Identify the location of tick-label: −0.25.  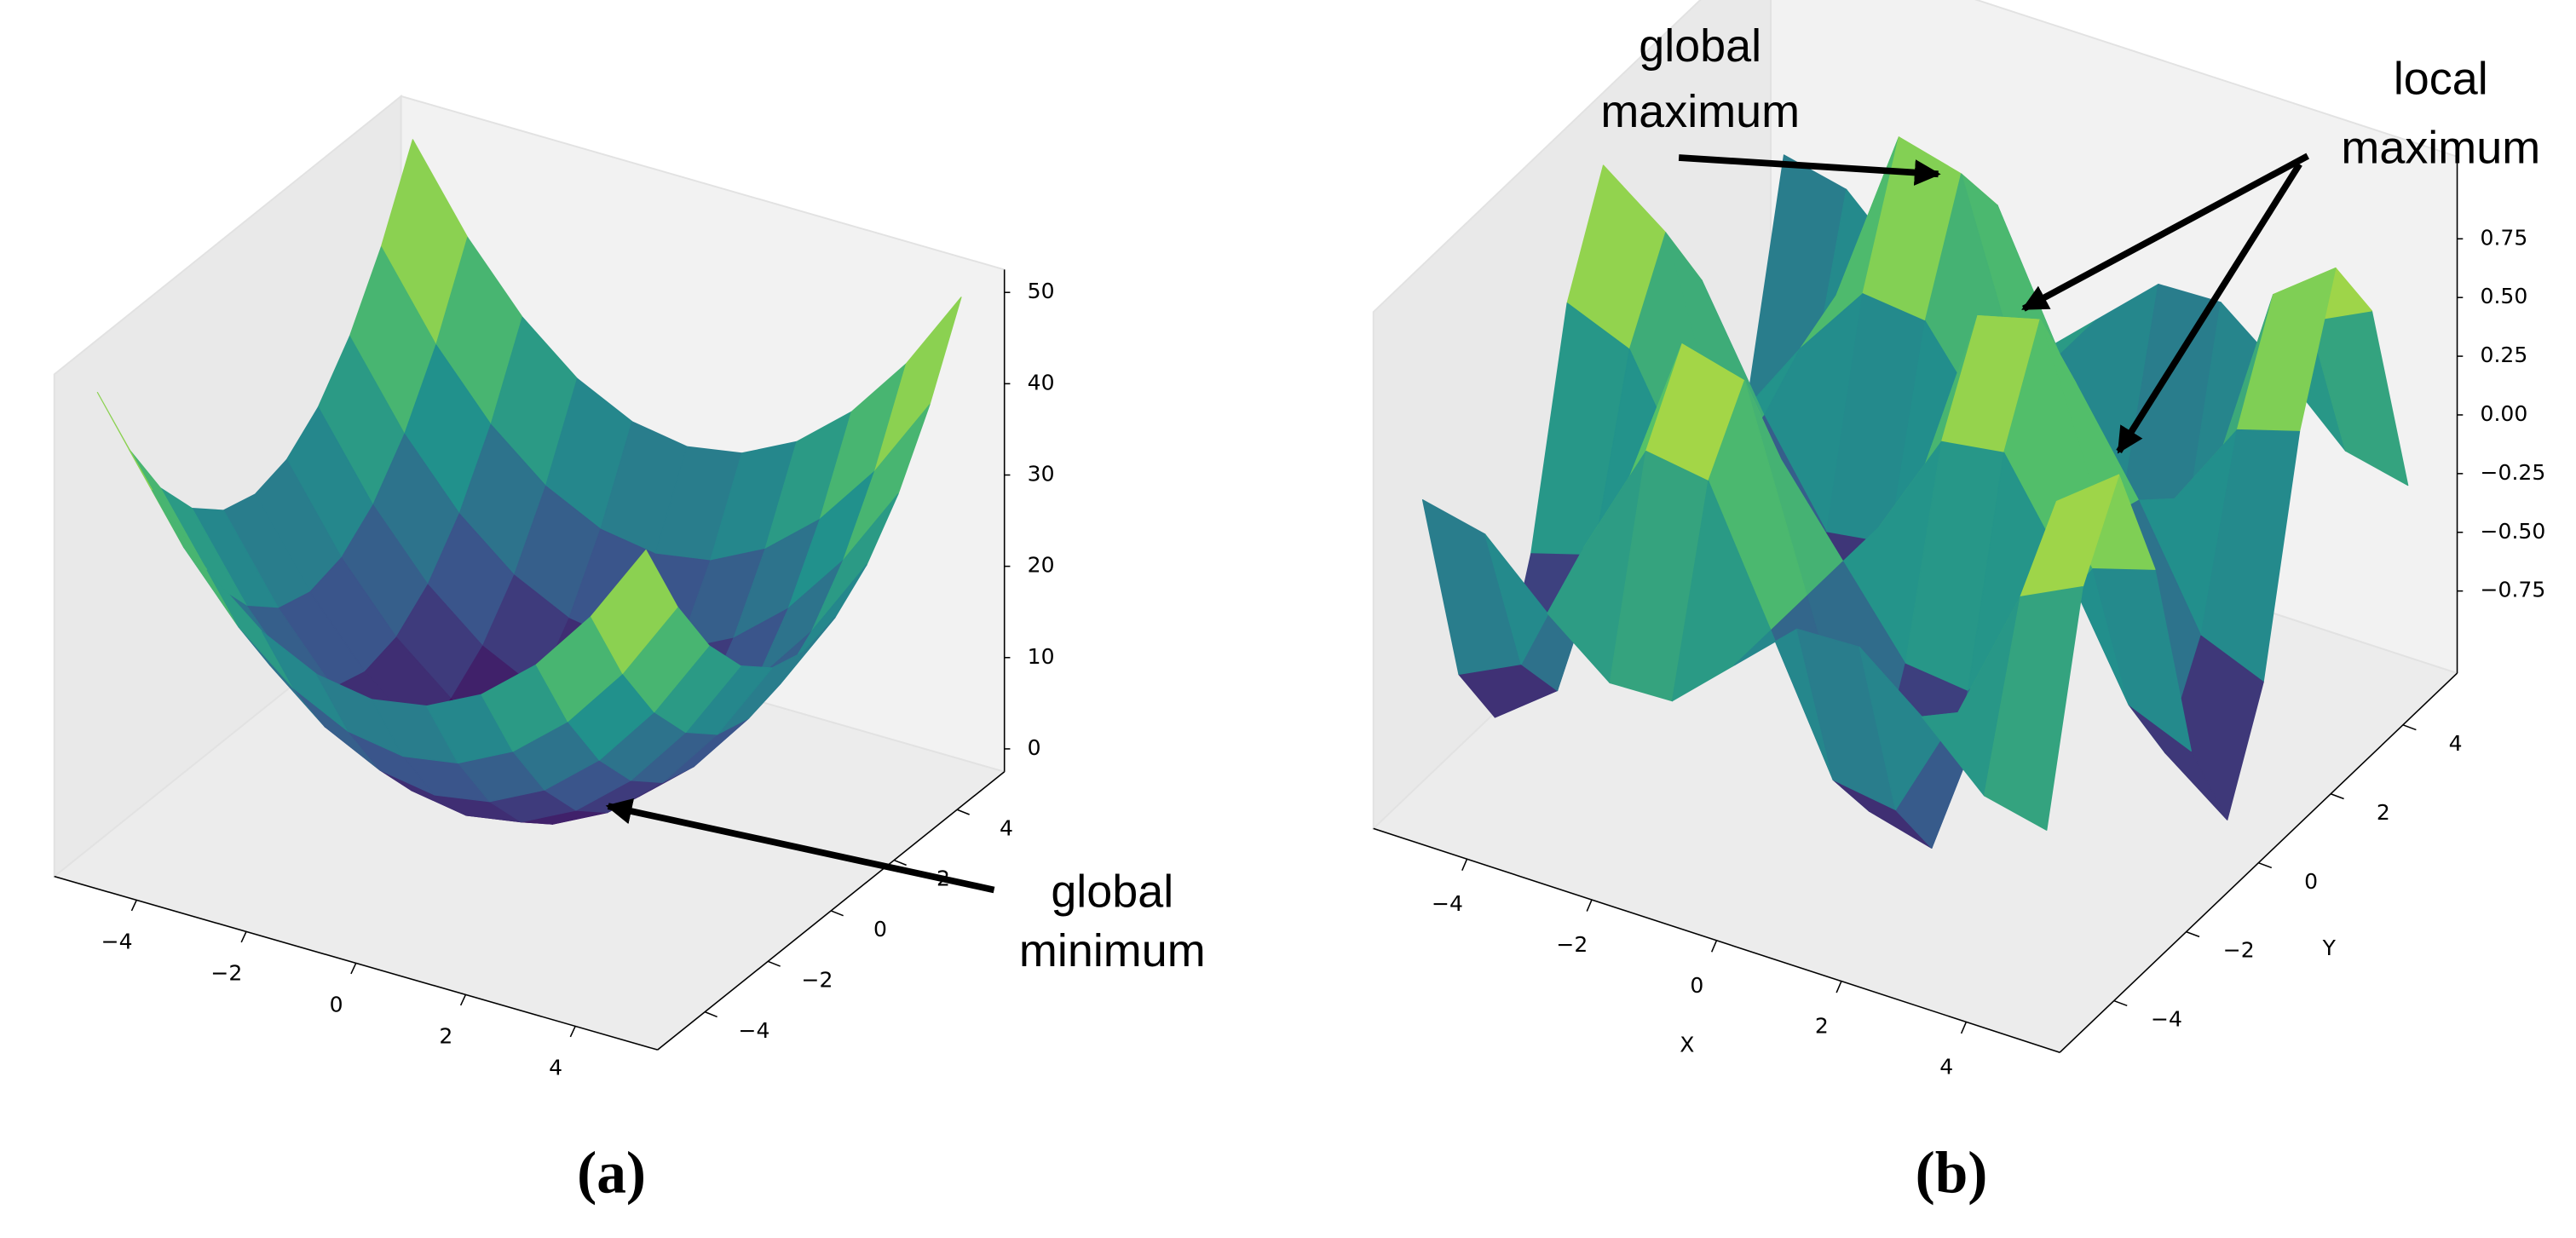
(2513, 472).